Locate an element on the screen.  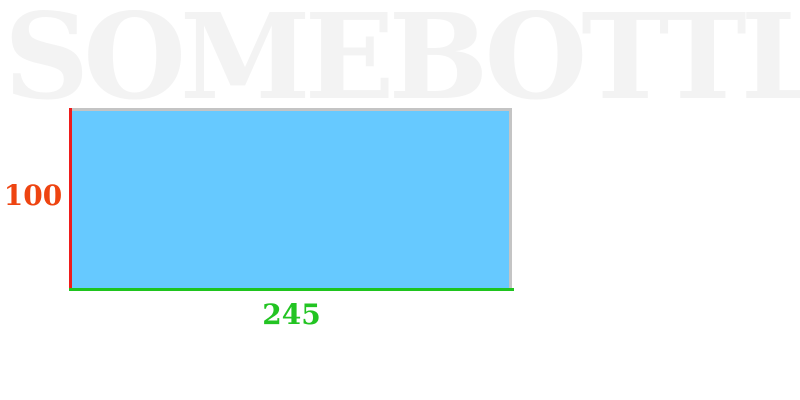
height-edge is located at coordinates (70, 199).